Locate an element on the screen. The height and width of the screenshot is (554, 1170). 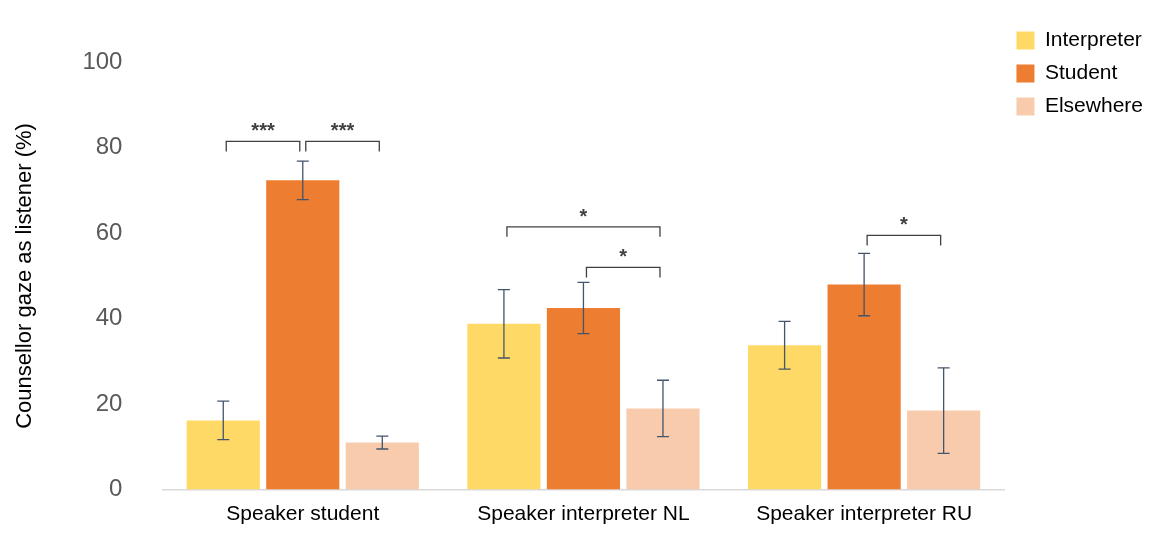
y-tick-label: 60 is located at coordinates (109, 231).